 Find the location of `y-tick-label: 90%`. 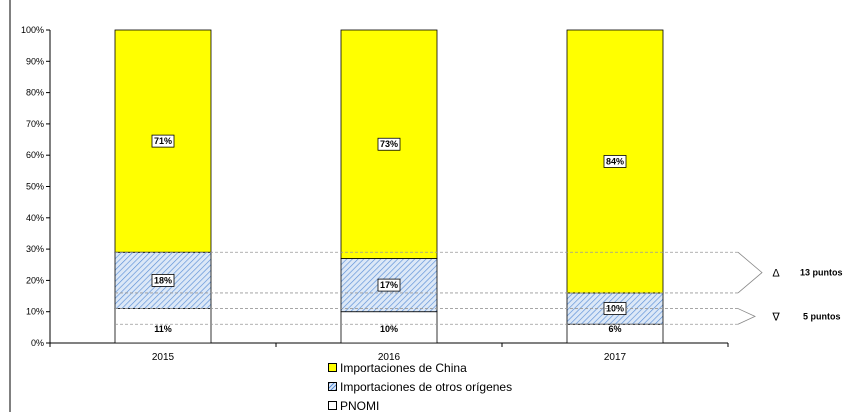

y-tick-label: 90% is located at coordinates (35, 61).